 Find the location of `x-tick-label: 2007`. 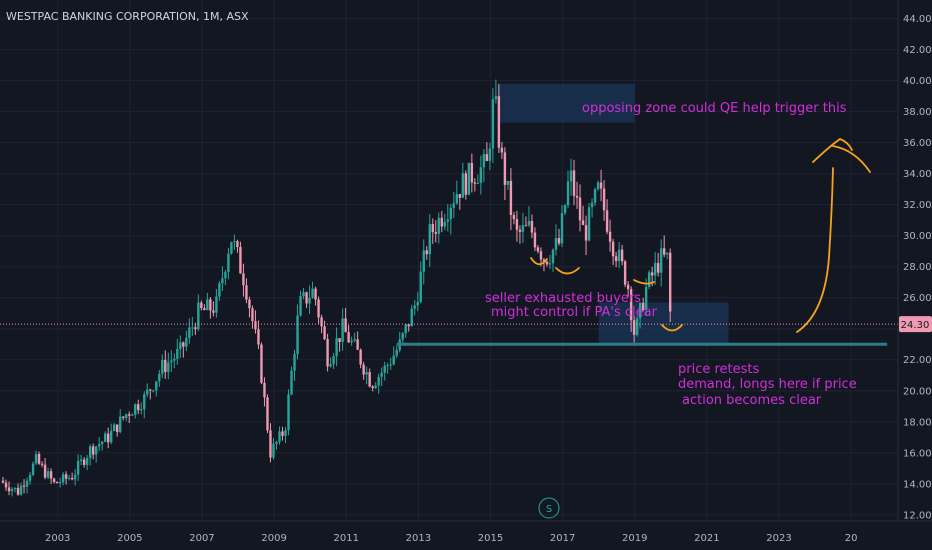

x-tick-label: 2007 is located at coordinates (201, 538).